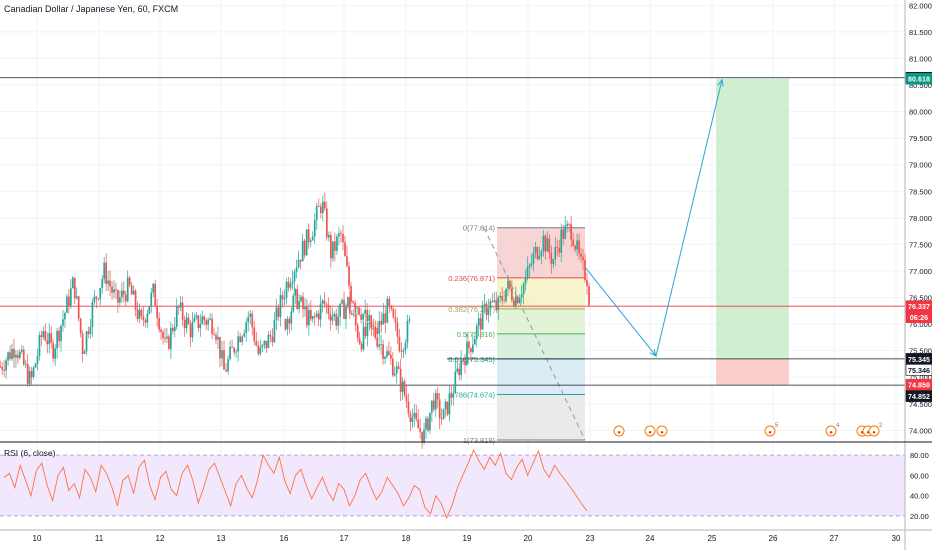 The height and width of the screenshot is (550, 932). I want to click on time-tick-label: 27, so click(834, 538).